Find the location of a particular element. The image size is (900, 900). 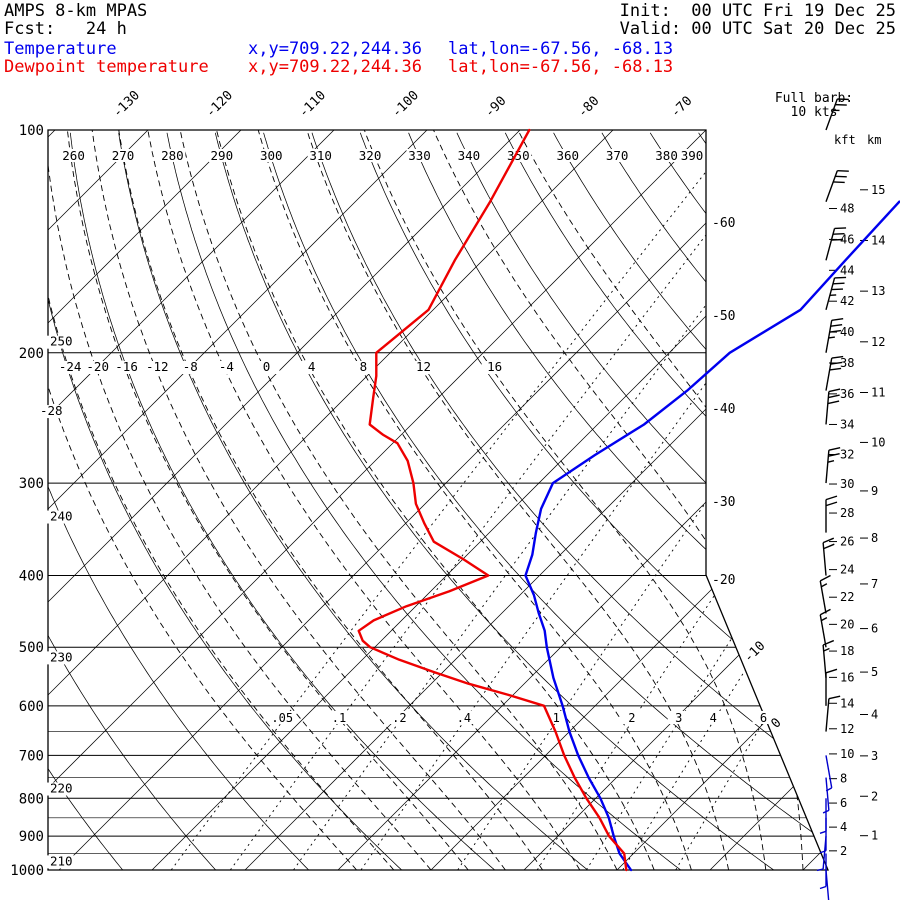

svg-text: 100 is located at coordinates (31, 131).